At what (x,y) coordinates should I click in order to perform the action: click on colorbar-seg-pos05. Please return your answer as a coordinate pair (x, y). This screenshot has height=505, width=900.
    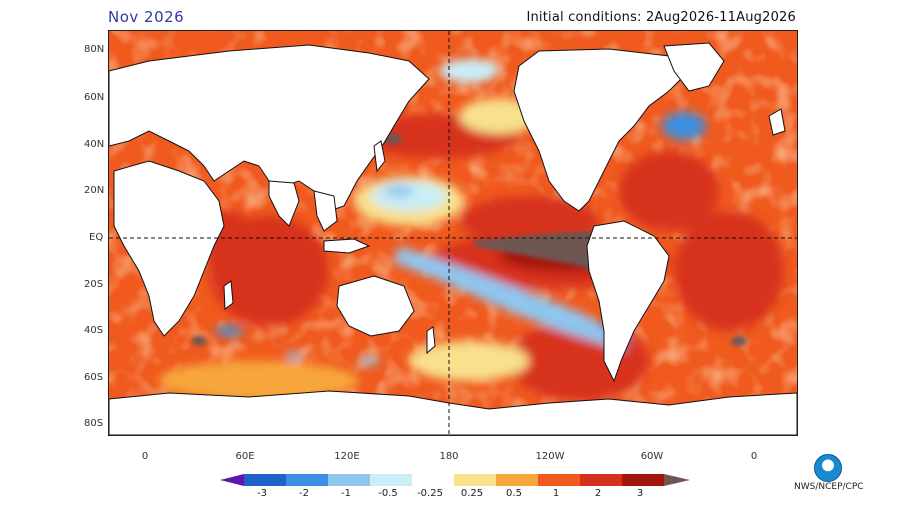
    Looking at the image, I should click on (517, 480).